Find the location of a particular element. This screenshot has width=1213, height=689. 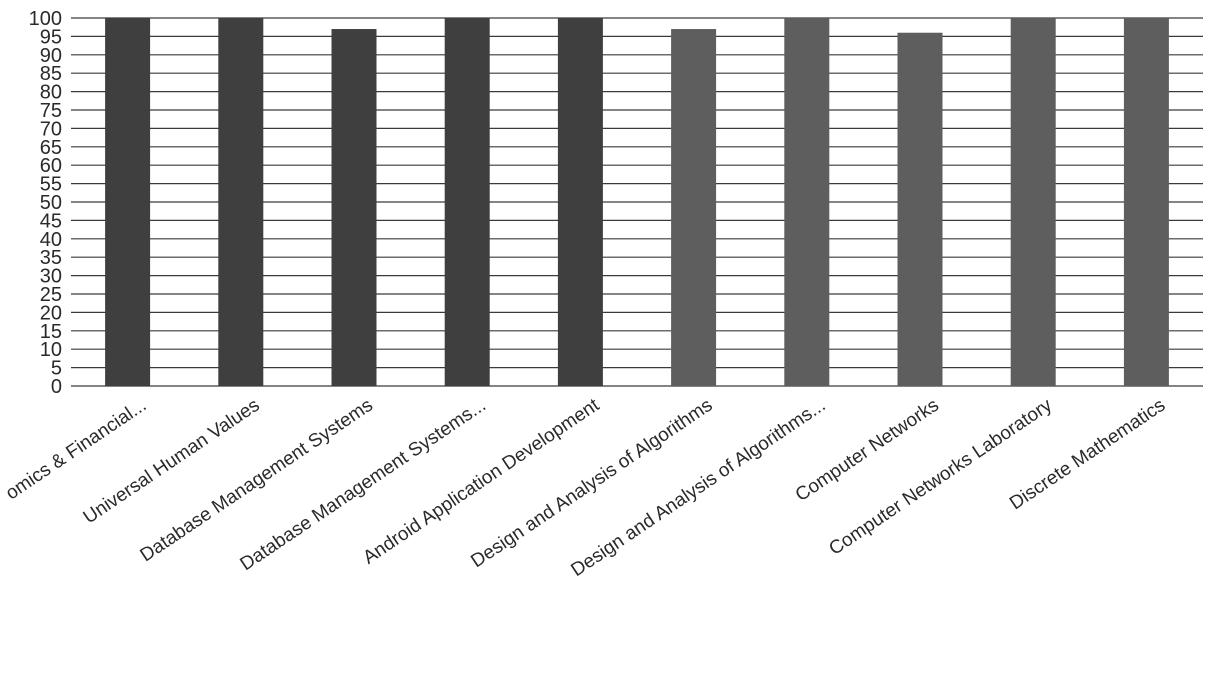

y-tick-label: 85 is located at coordinates (51, 74).